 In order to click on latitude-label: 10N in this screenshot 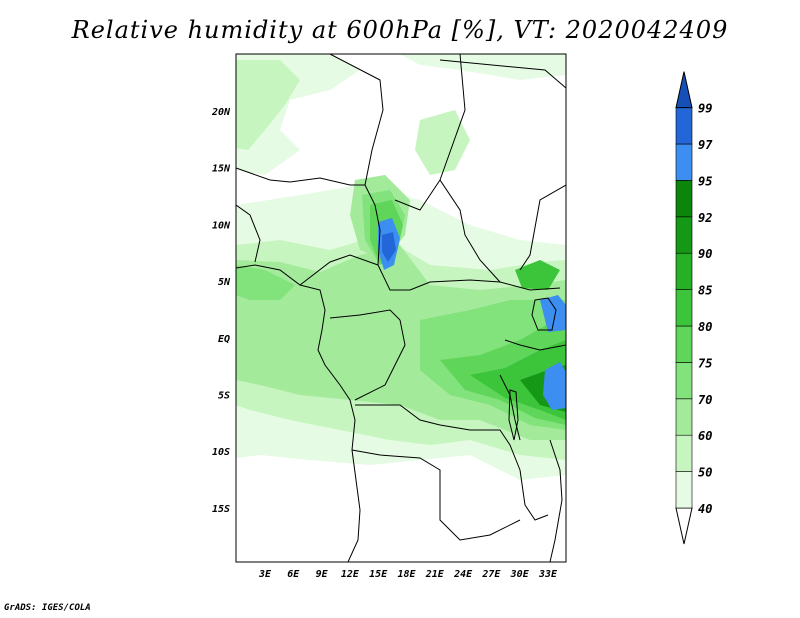, I will do `click(221, 225)`.